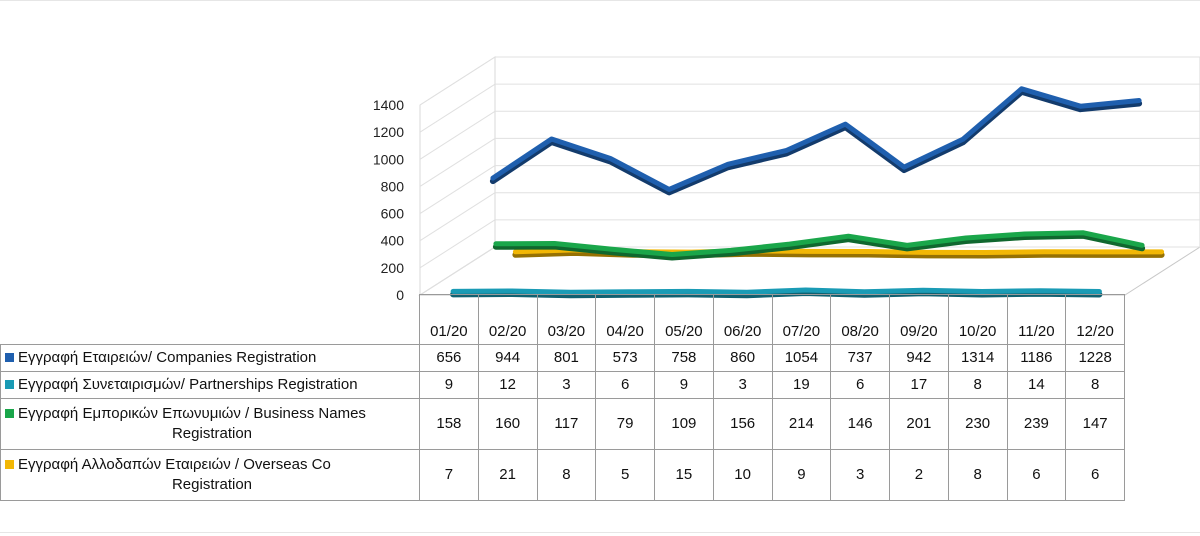 This screenshot has height=536, width=1200. I want to click on x-tick-label: 12/20, so click(1095, 319).